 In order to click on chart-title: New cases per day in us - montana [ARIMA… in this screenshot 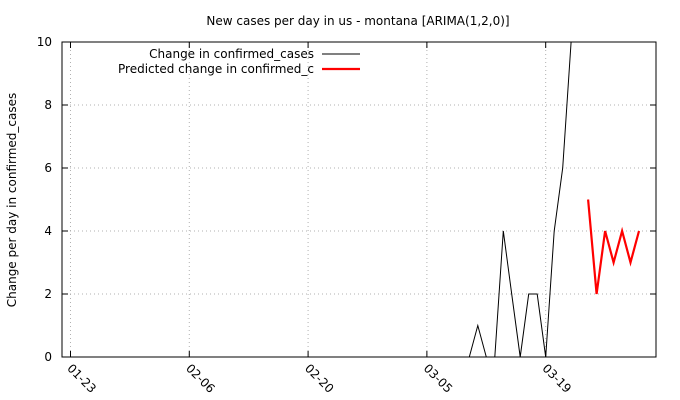, I will do `click(357, 21)`.